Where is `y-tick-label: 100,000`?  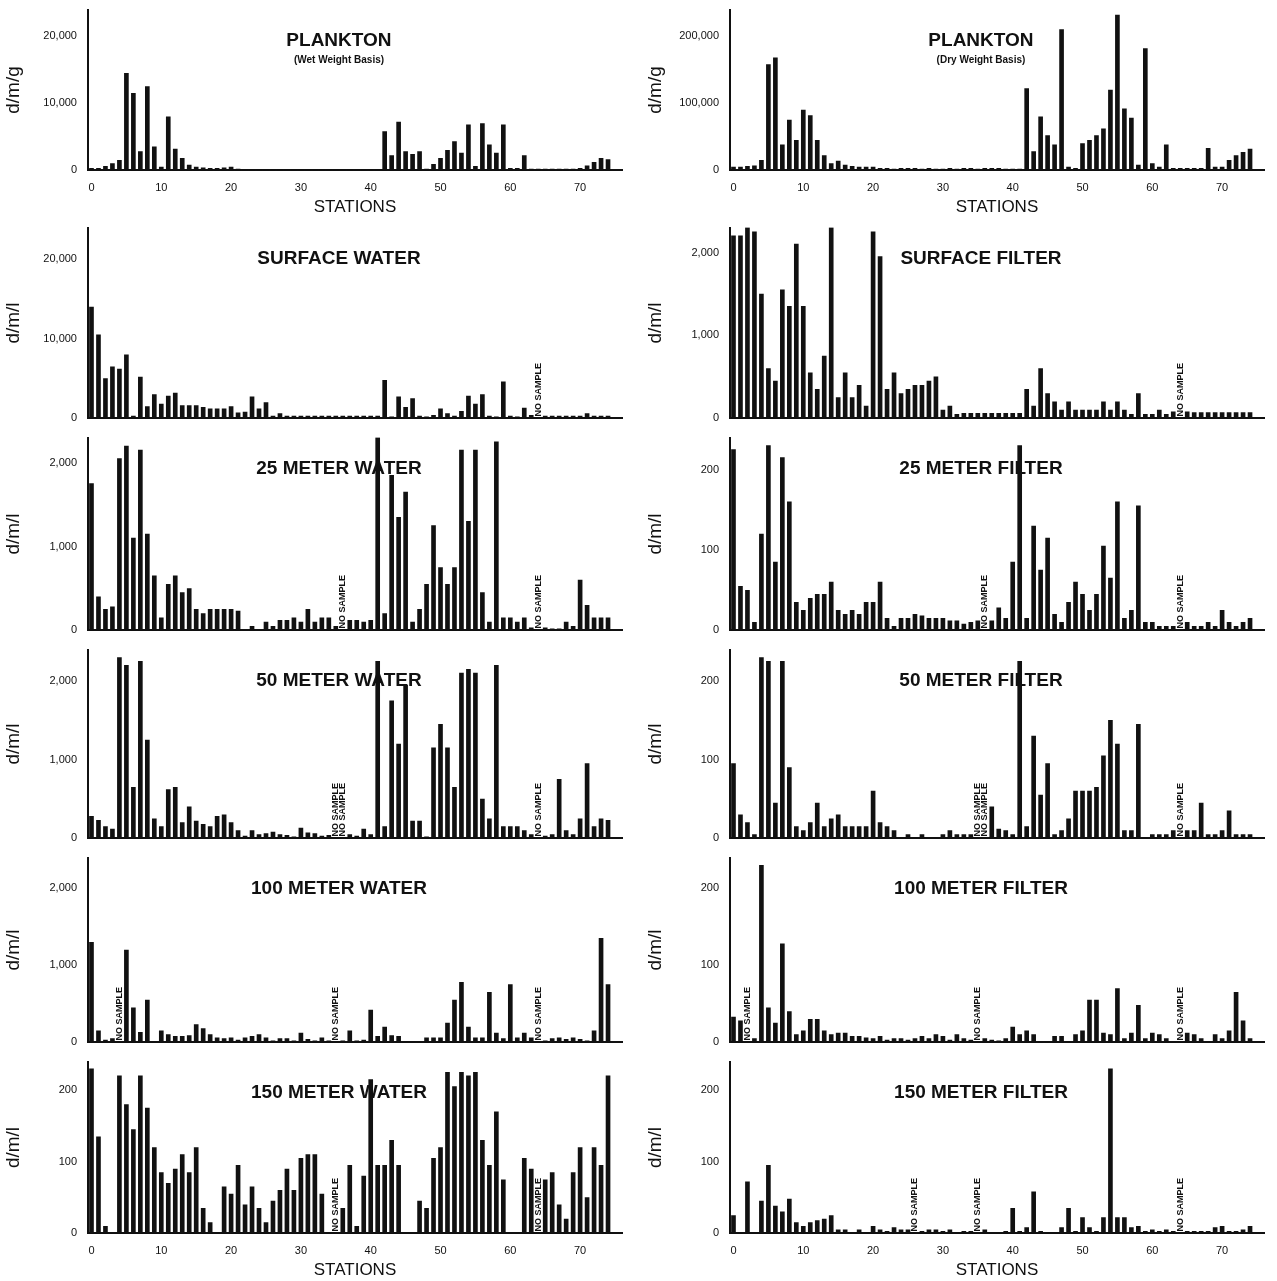
y-tick-label: 100,000 is located at coordinates (699, 102).